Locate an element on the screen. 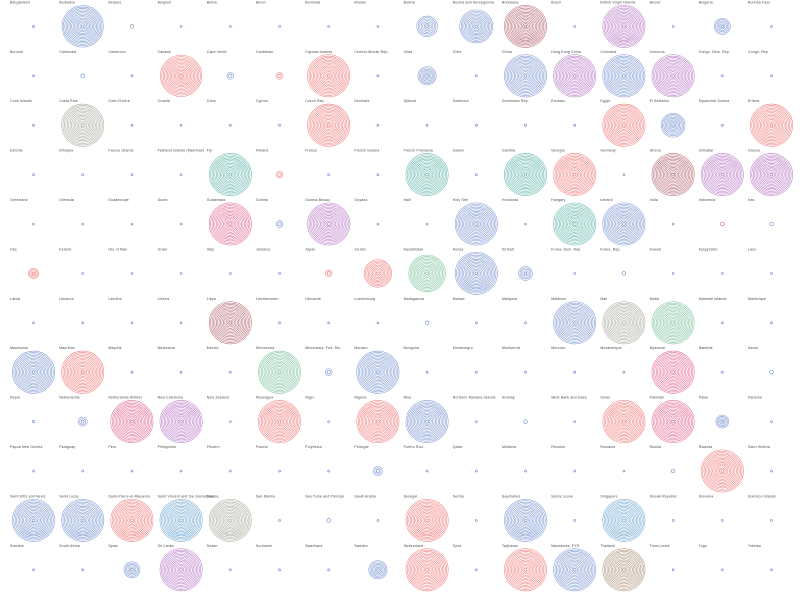  country-cell: Netherlands Antilles is located at coordinates (131, 420).